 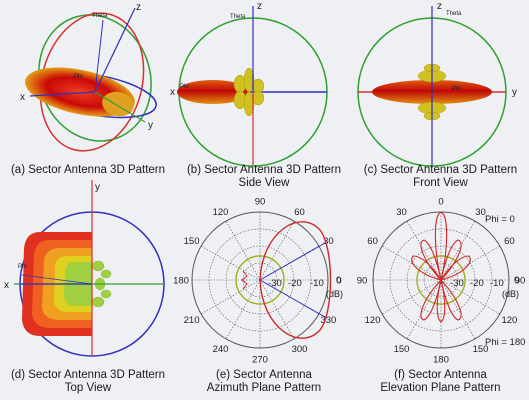 I want to click on beam-edge-line-lower, so click(x=292, y=298).